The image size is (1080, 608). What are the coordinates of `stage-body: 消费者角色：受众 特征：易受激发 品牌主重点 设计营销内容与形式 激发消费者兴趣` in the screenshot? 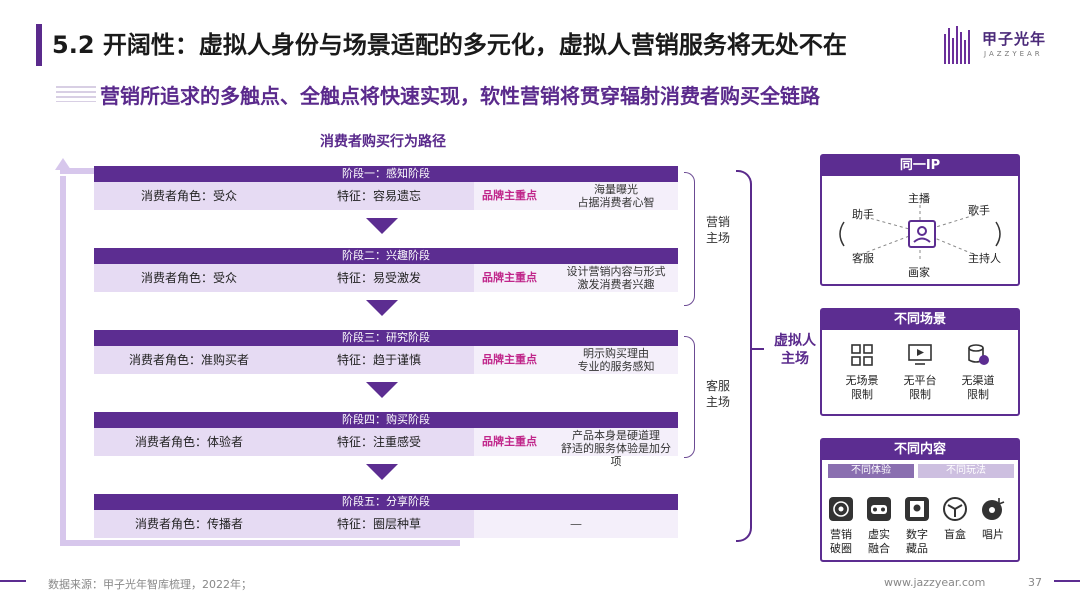 It's located at (386, 278).